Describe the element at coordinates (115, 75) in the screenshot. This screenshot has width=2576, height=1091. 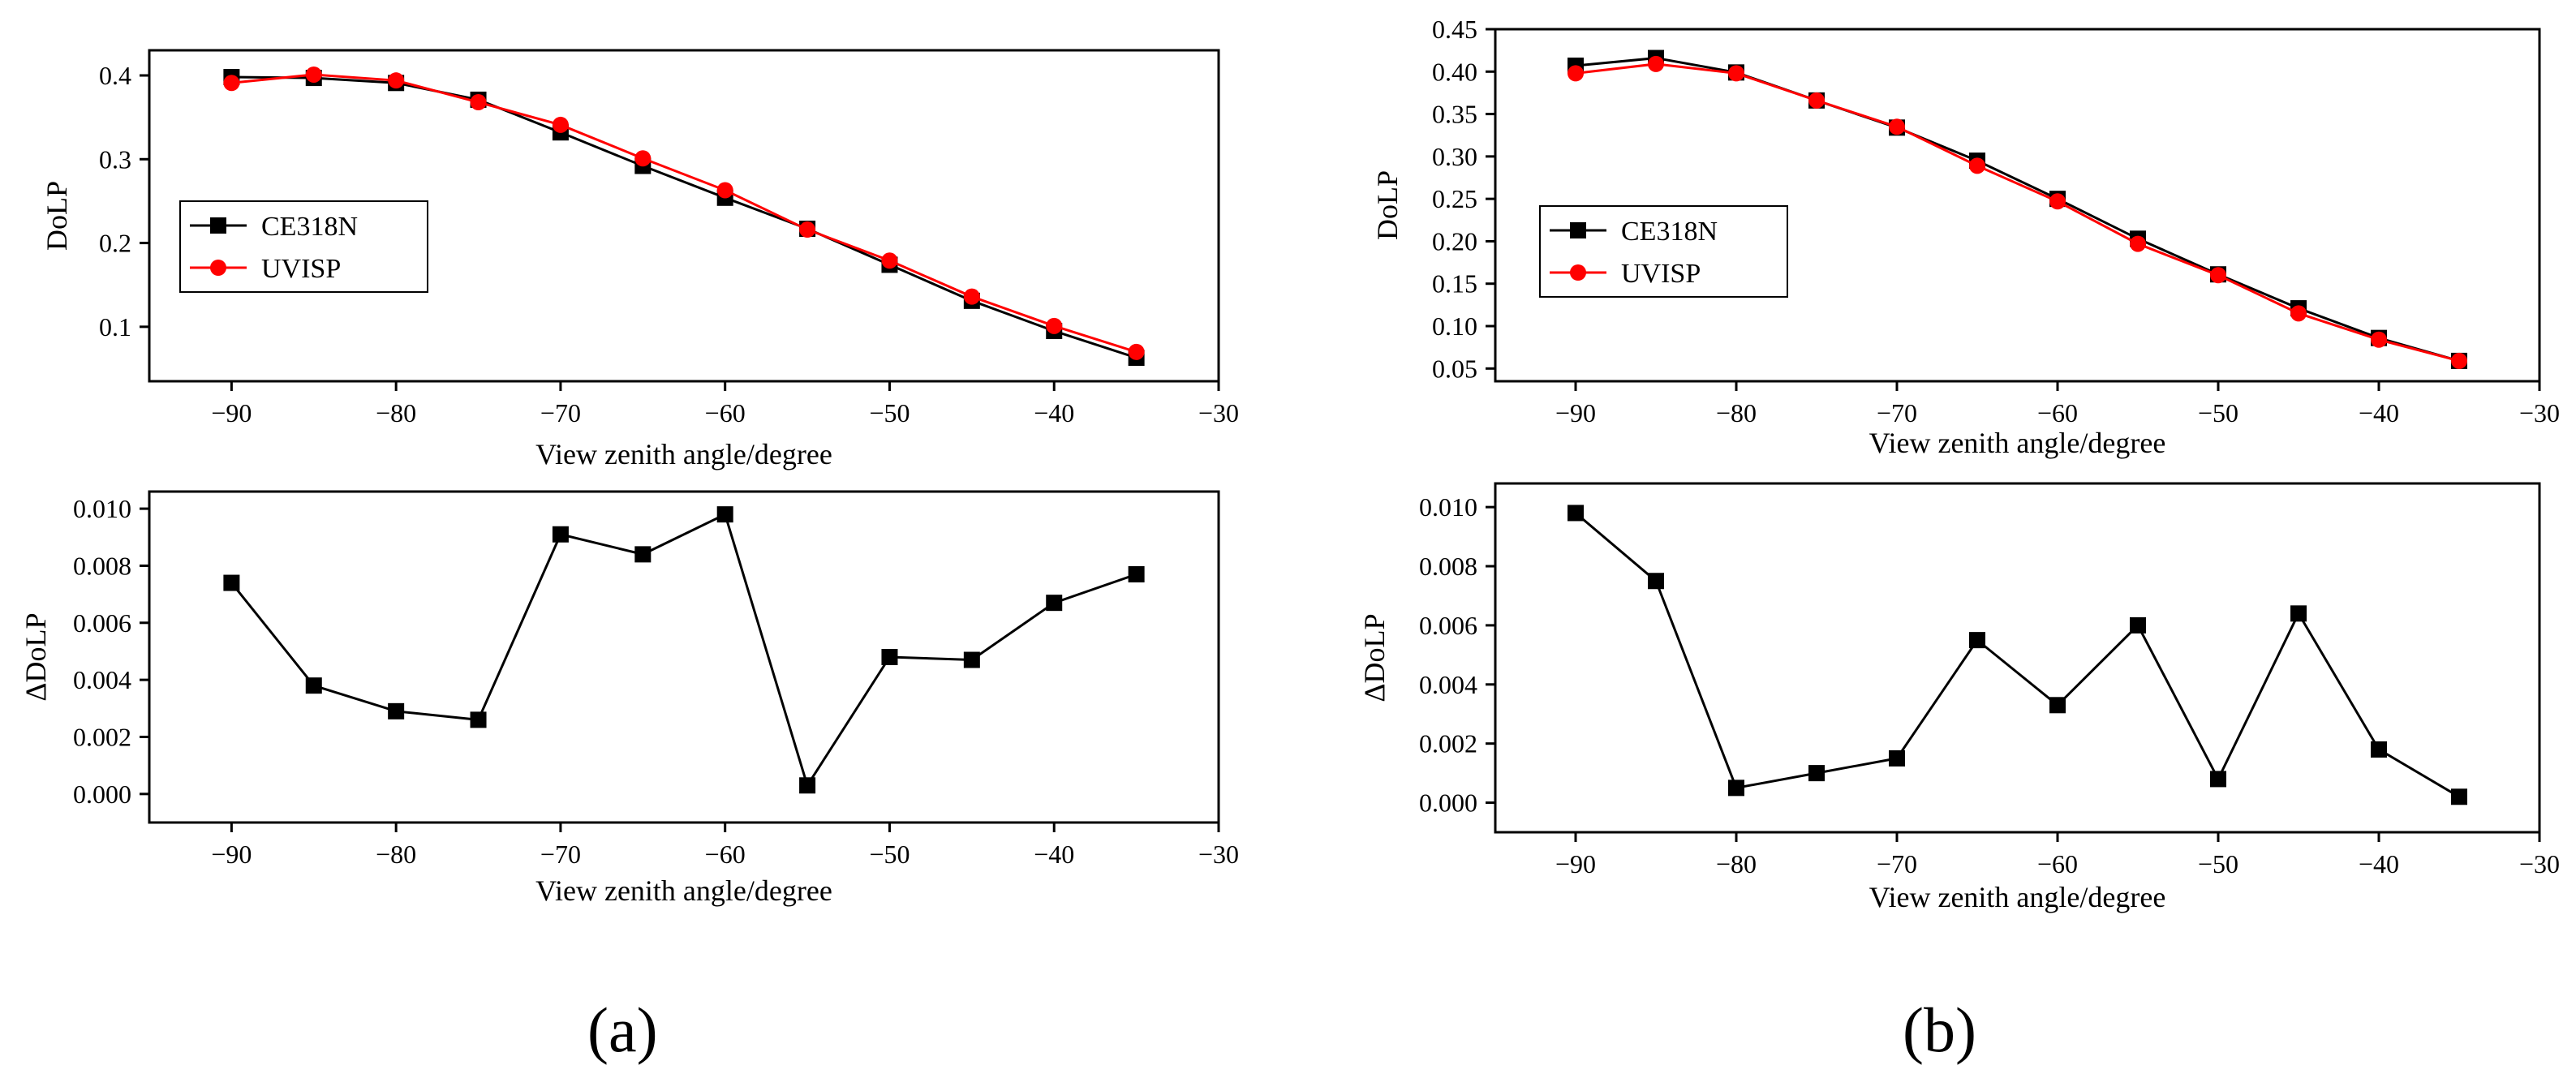
I see `y-tick-label: 0.4` at that location.